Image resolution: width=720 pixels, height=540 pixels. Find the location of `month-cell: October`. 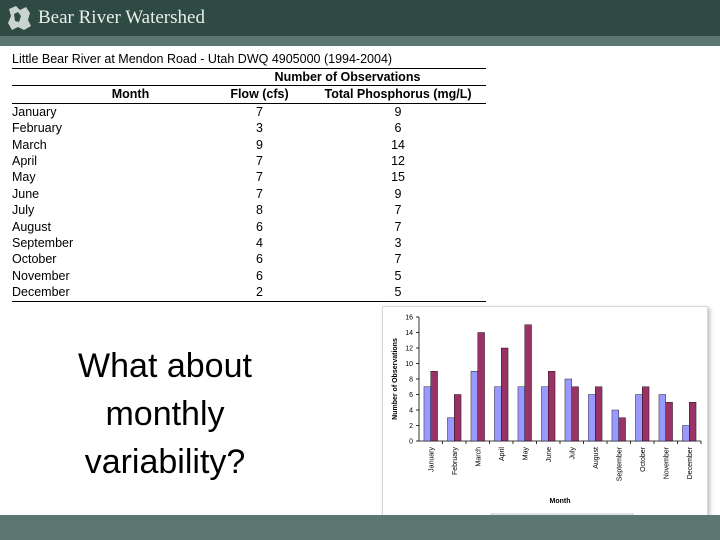

month-cell: October is located at coordinates (34, 259).